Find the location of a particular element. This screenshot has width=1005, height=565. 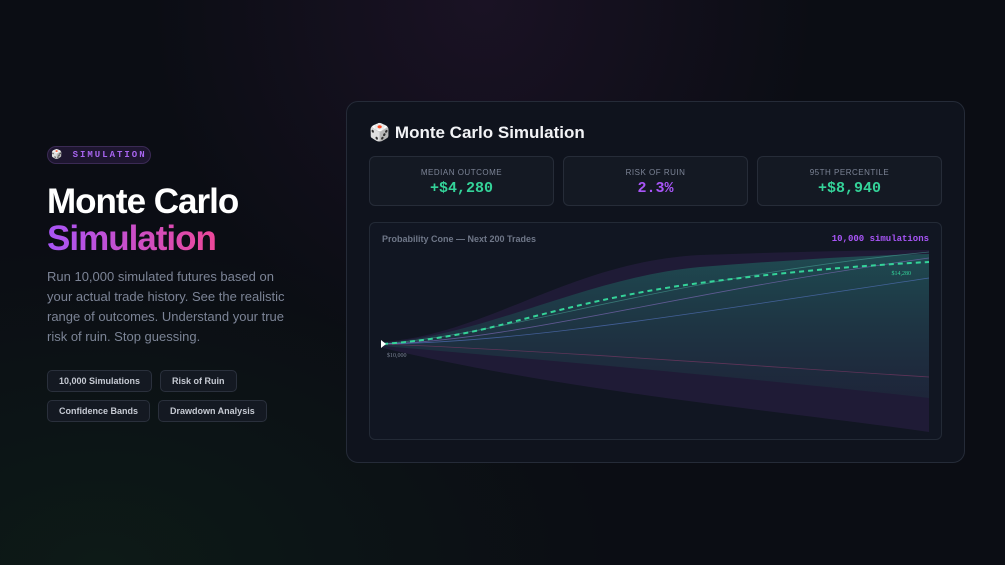

tag: 10,000 Simulations is located at coordinates (100, 381).